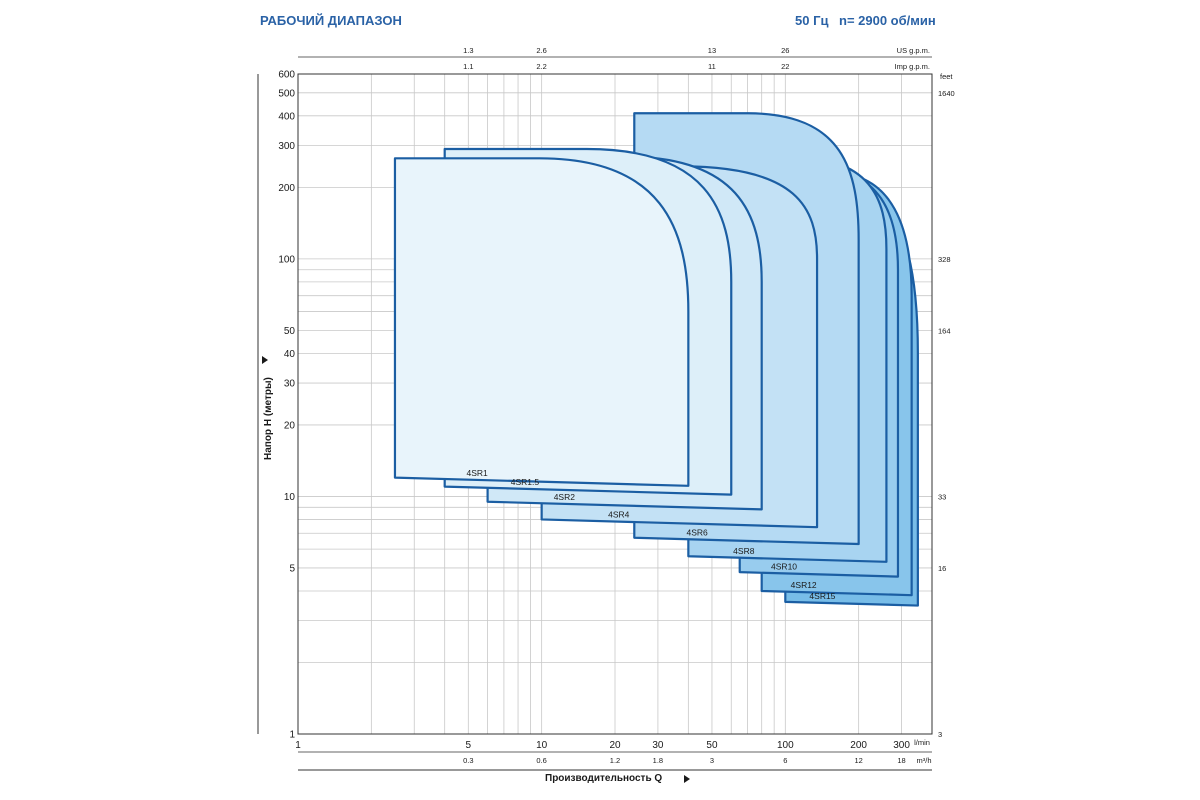  Describe the element at coordinates (565, 497) in the screenshot. I see `series-label-4sr2: 4SR2` at that location.